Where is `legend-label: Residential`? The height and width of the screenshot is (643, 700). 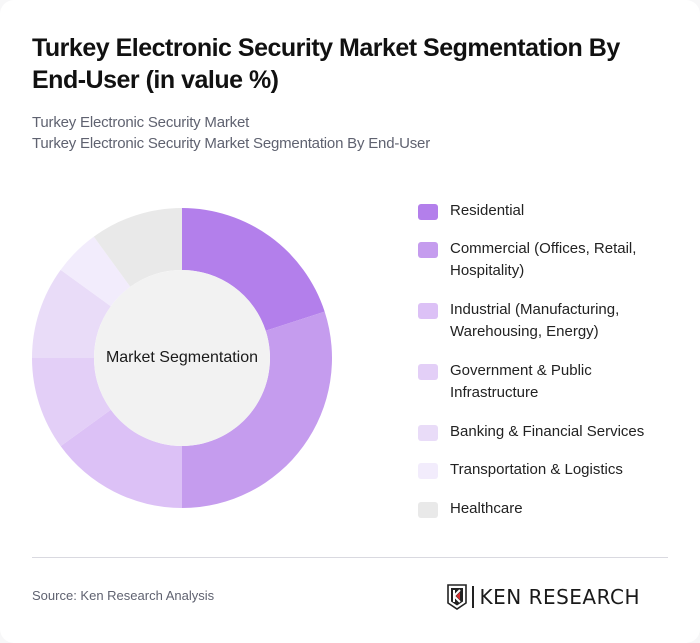 legend-label: Residential is located at coordinates (487, 210).